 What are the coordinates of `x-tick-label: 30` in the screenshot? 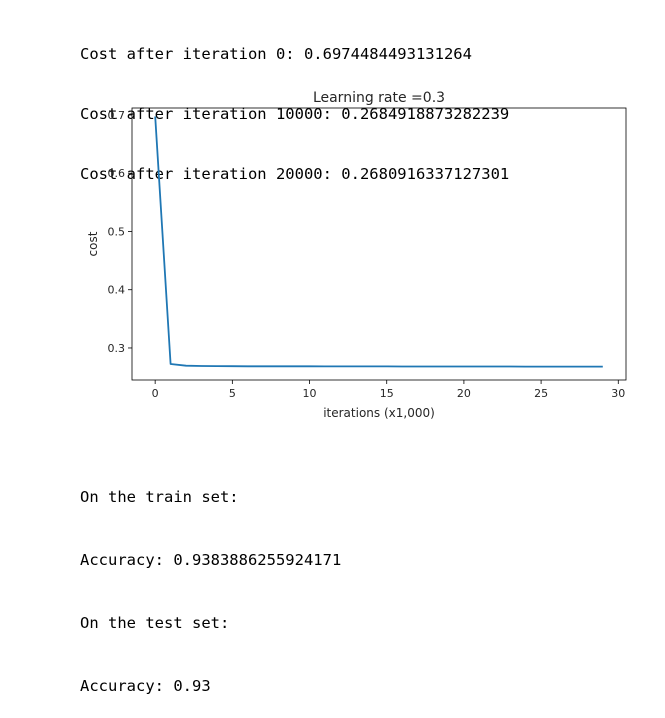 It's located at (618, 393).